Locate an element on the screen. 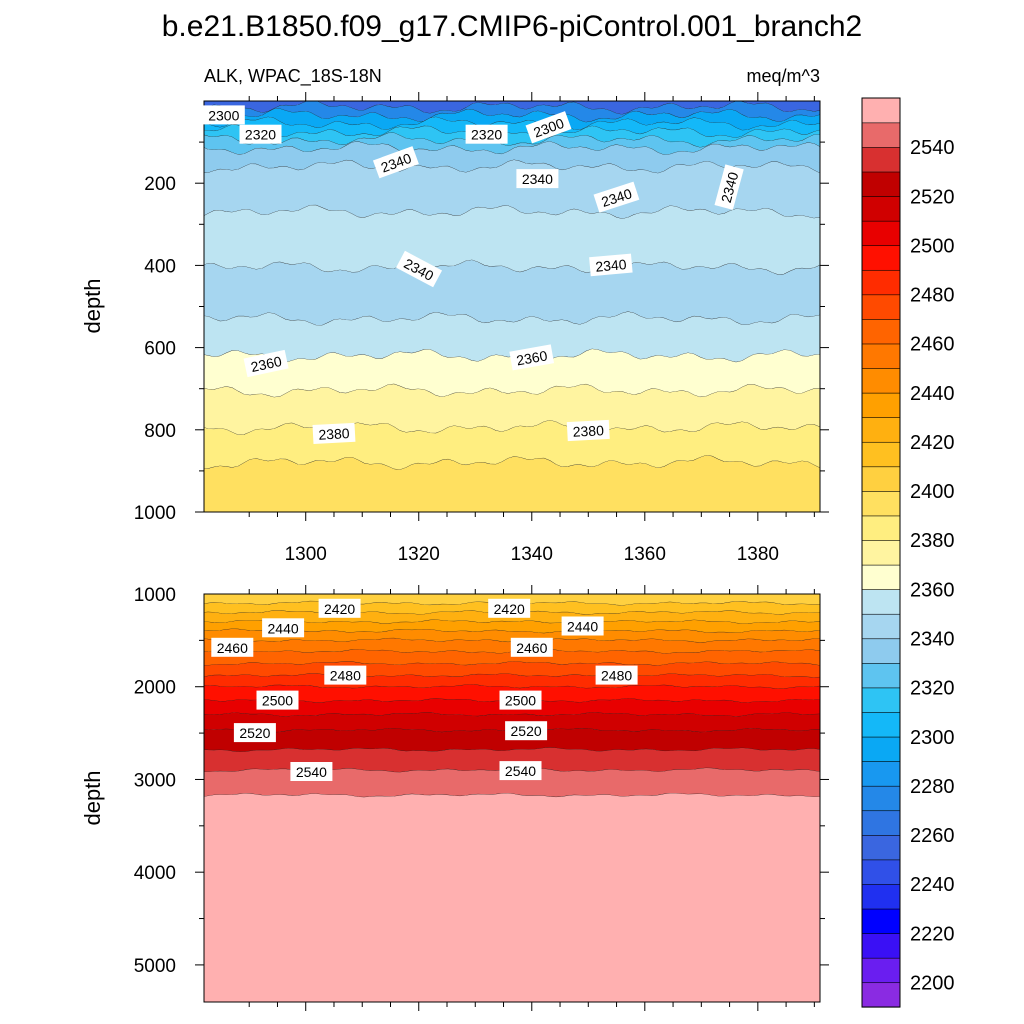 The height and width of the screenshot is (1024, 1024). y-tick-label: 2000 is located at coordinates (155, 688).